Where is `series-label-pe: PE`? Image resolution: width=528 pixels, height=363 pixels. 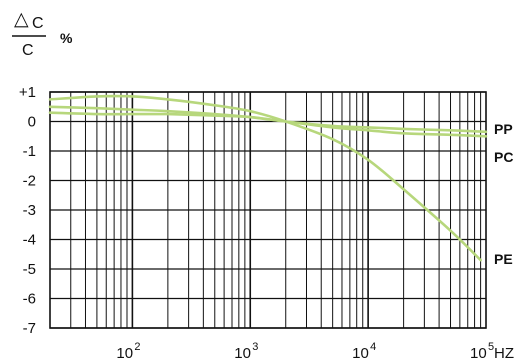
series-label-pe: PE is located at coordinates (503, 259).